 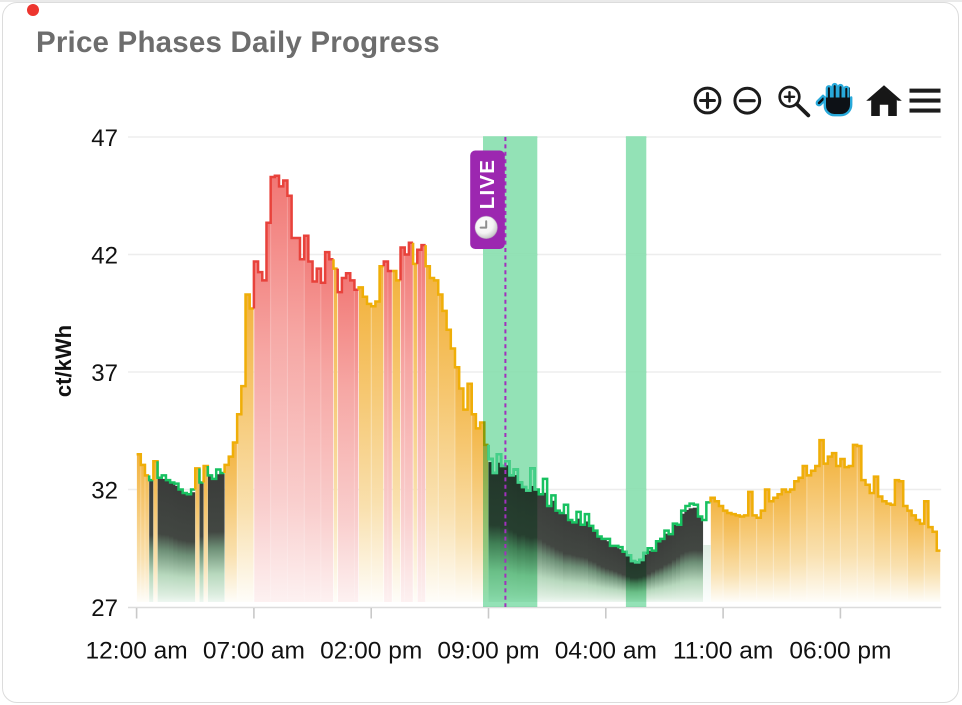 I want to click on svg-text: 11:00 am, so click(x=723, y=651).